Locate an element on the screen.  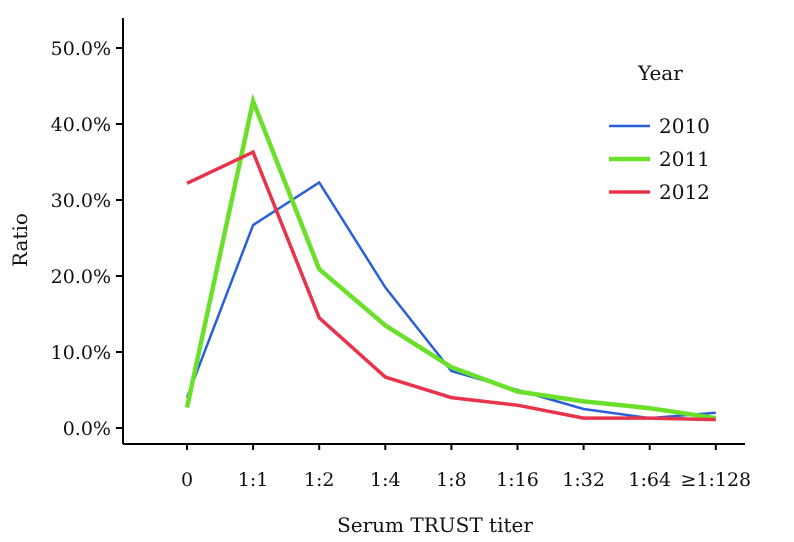
y-tick-label: 40.0% is located at coordinates (81, 125).